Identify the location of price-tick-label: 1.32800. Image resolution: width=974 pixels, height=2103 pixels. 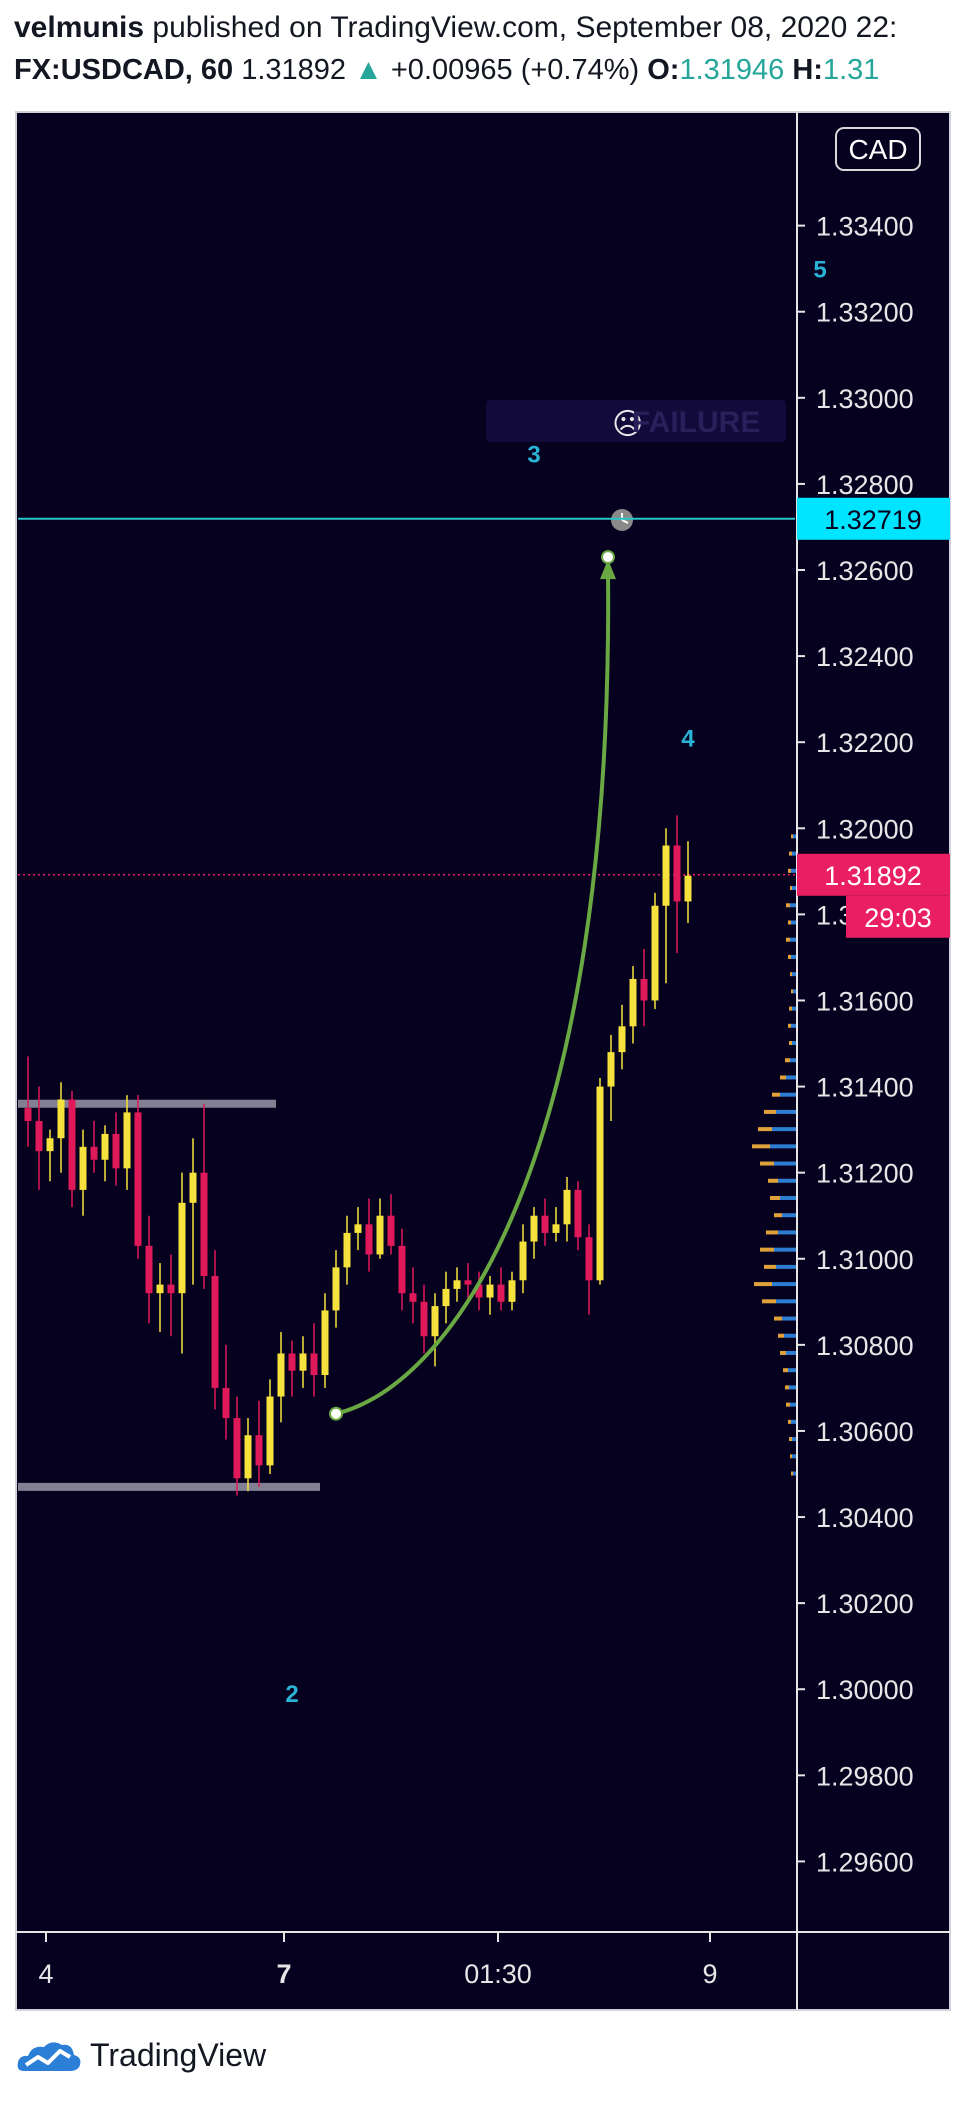
(865, 485).